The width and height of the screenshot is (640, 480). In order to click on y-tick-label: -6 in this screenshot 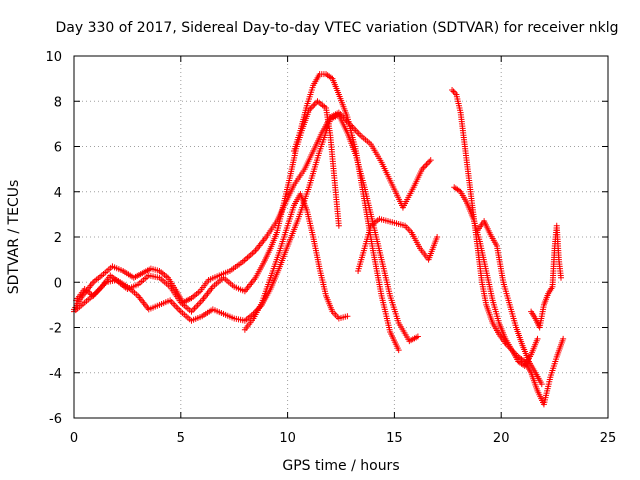, I will do `click(55, 419)`.